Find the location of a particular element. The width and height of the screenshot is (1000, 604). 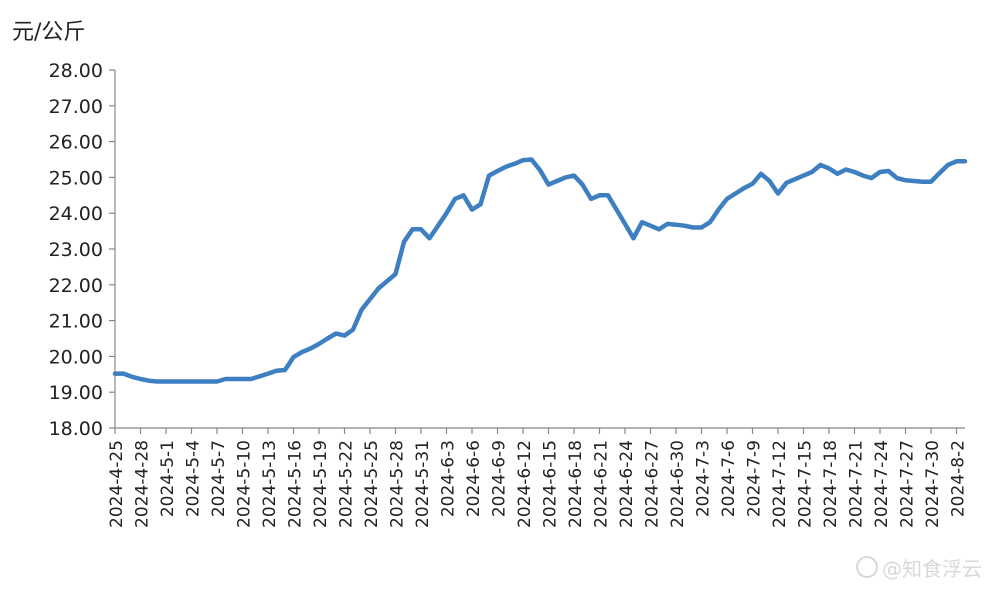

y-tick-label: 25.00 is located at coordinates (76, 178).